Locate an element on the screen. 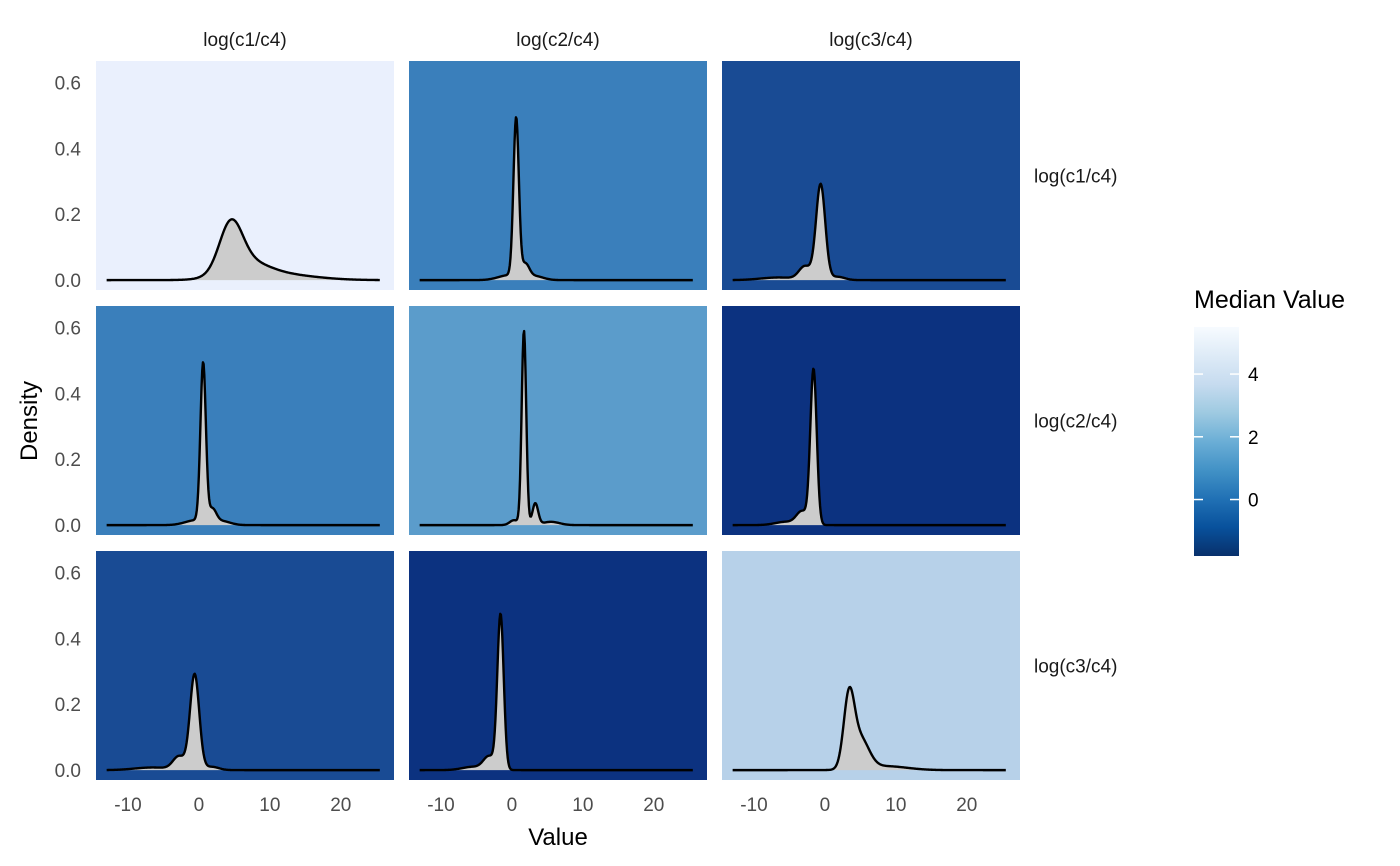 This screenshot has height=866, width=1400. y-tick-label-row2: 0.6 is located at coordinates (68, 328).